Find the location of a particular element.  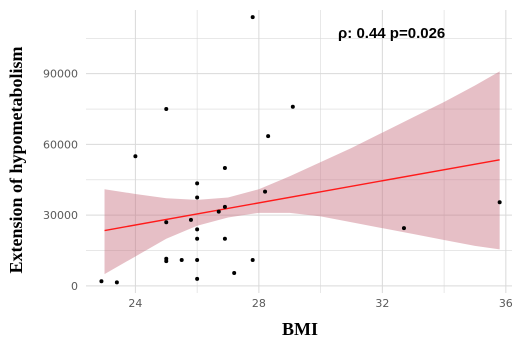

y-tick-label: 90000 is located at coordinates (60, 74).